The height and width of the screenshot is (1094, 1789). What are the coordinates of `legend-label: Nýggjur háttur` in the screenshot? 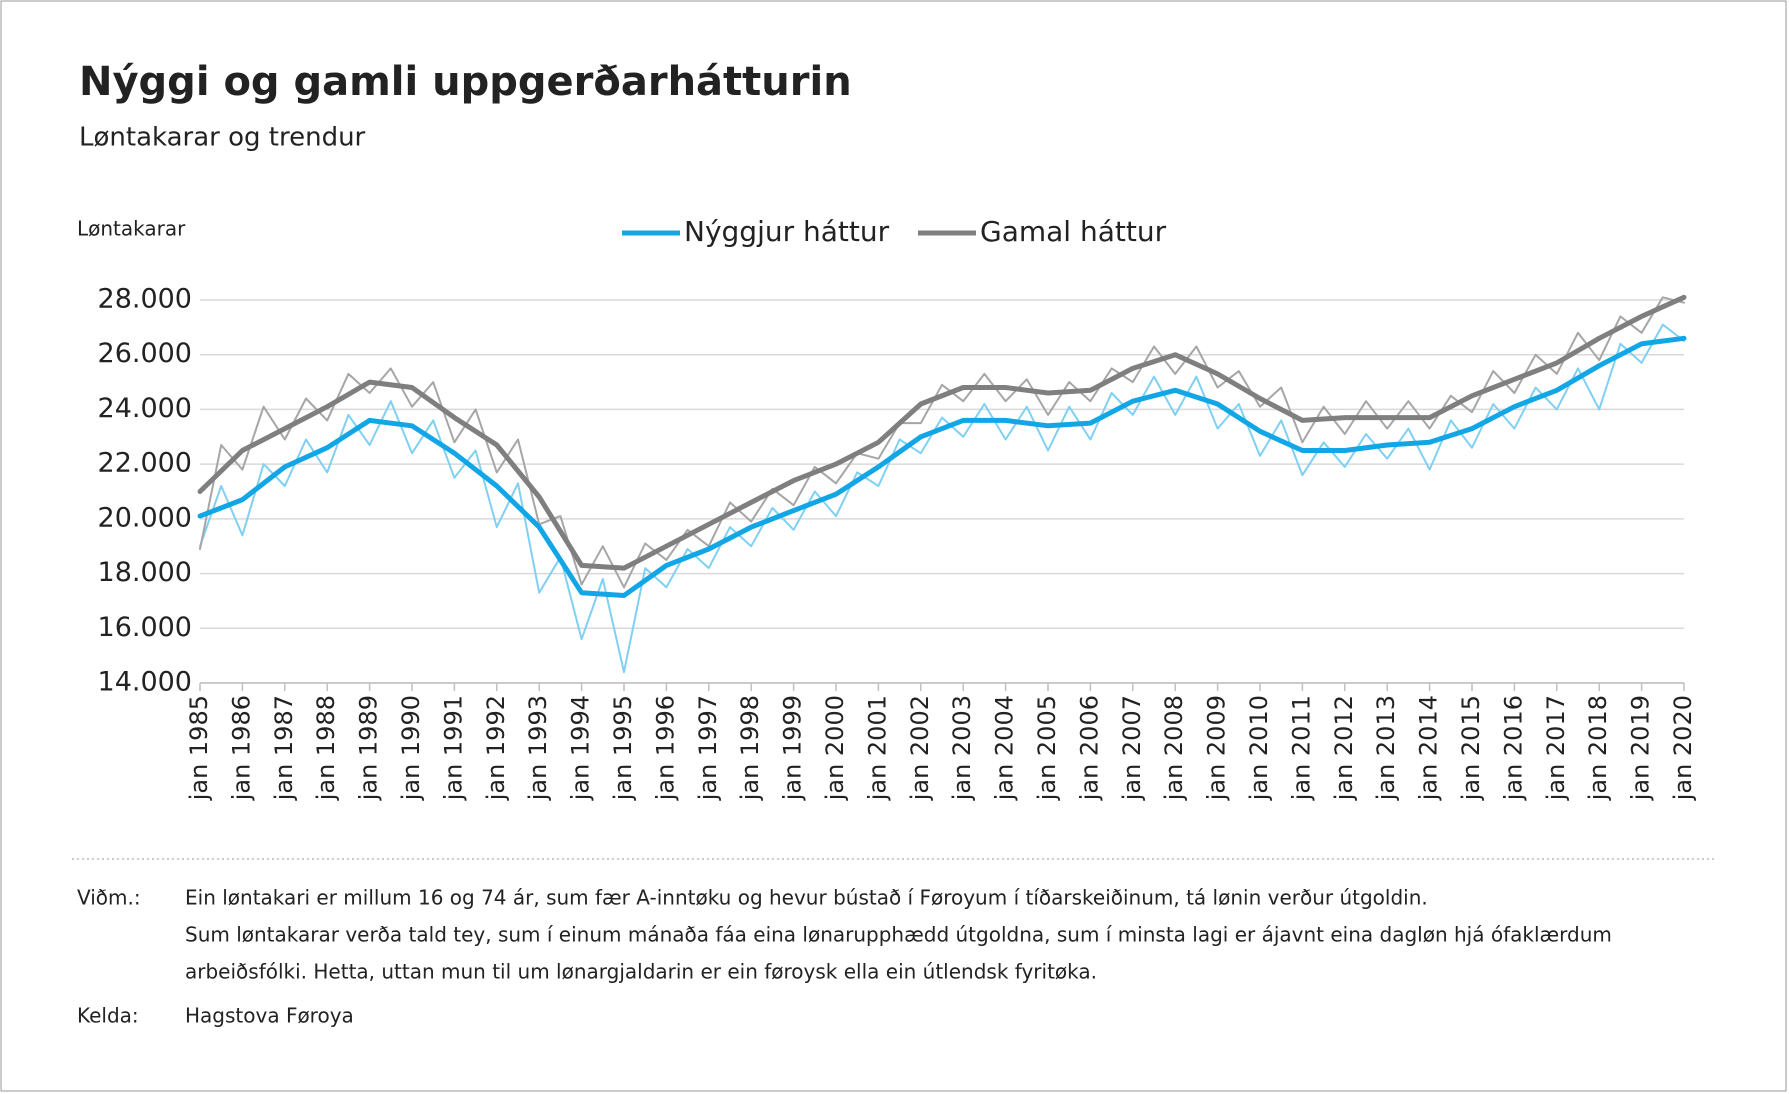 It's located at (787, 231).